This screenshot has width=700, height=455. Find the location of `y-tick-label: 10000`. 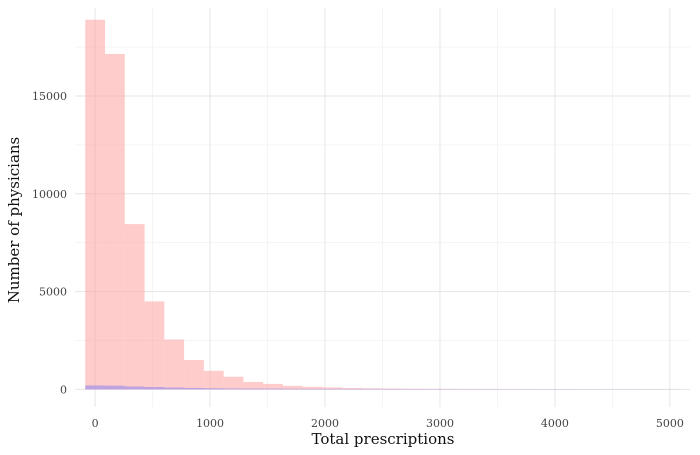

y-tick-label: 10000 is located at coordinates (49, 194).